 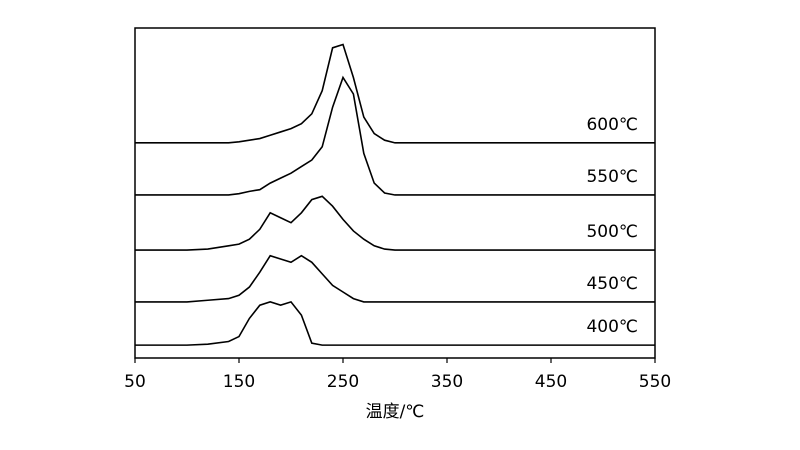 What do you see at coordinates (551, 382) in the screenshot?
I see `x-tick-label: 450` at bounding box center [551, 382].